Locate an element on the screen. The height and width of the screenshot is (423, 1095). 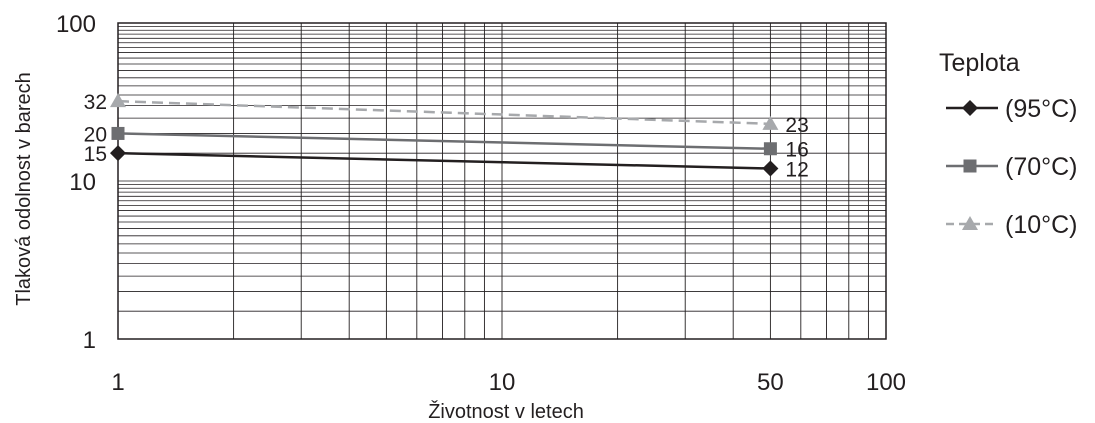
data-label: 16 is located at coordinates (796, 150).